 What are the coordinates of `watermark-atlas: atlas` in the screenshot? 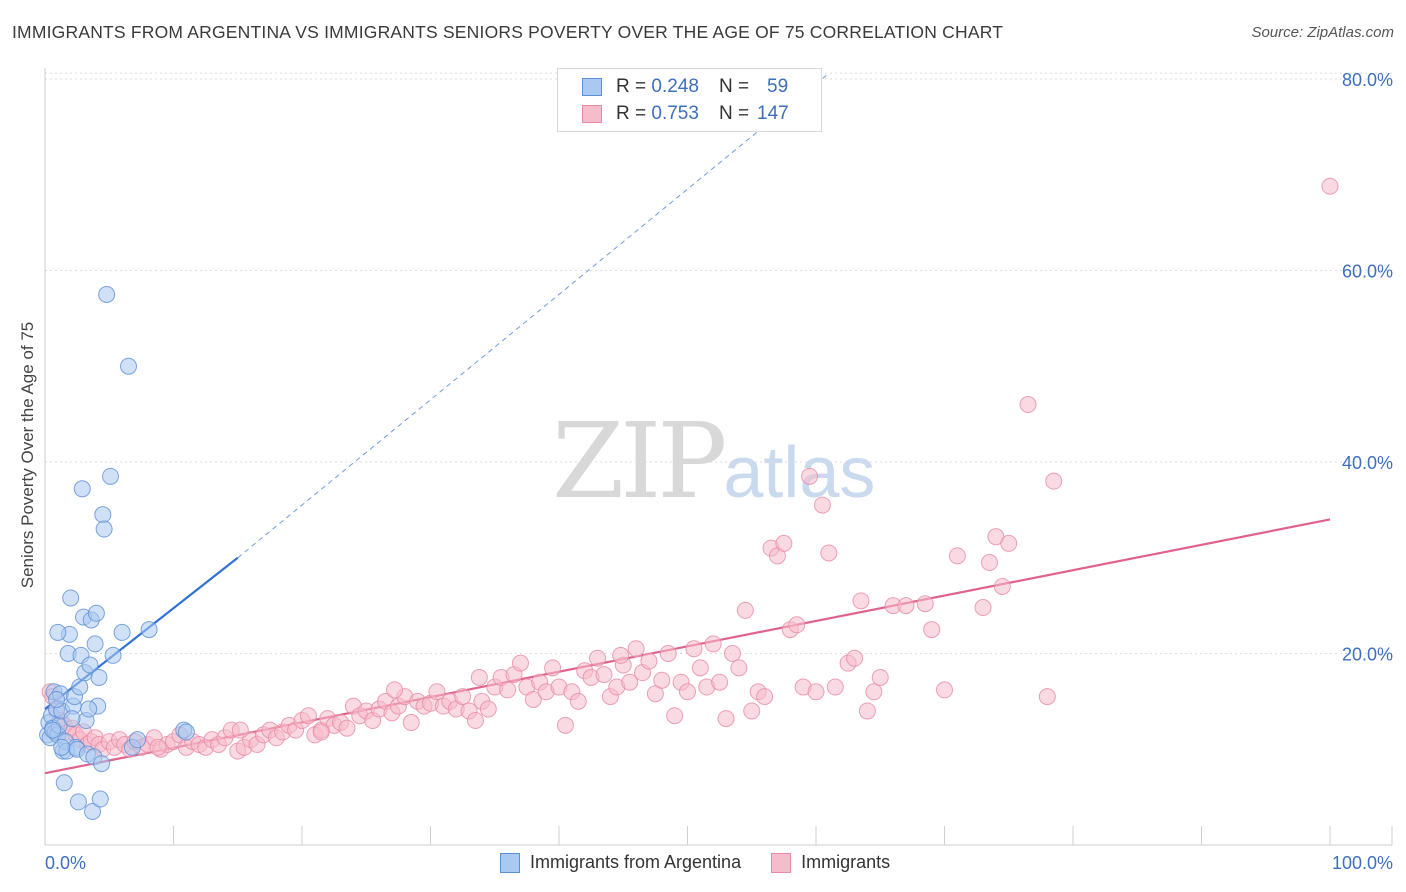 It's located at (799, 473).